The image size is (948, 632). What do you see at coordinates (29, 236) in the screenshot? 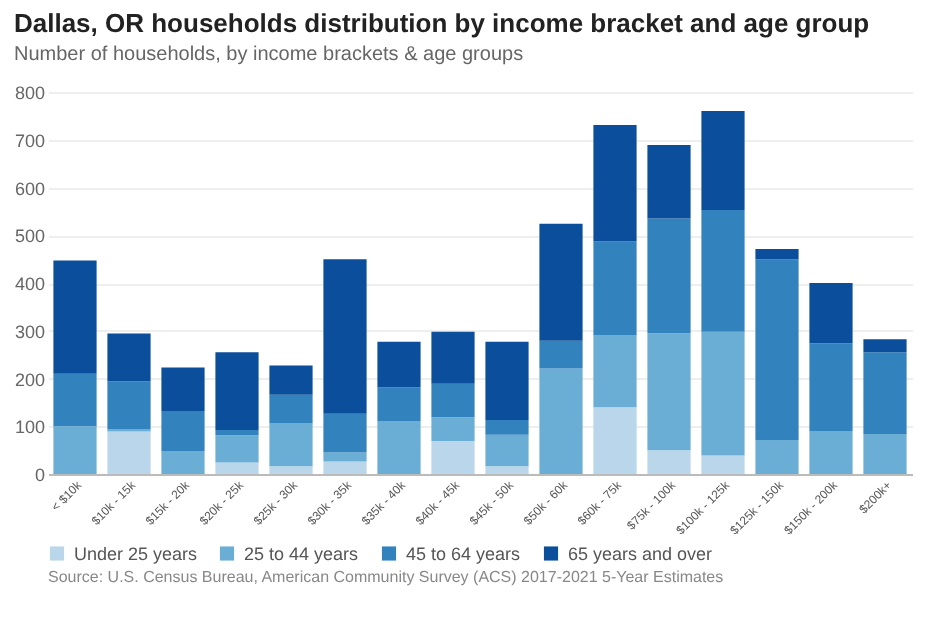
I see `y-tick-label: 500` at bounding box center [29, 236].